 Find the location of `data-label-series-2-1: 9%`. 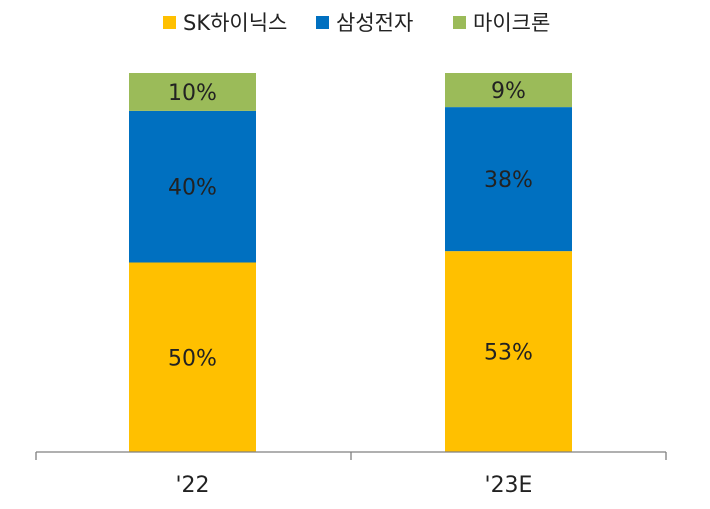

data-label-series-2-1: 9% is located at coordinates (508, 91).